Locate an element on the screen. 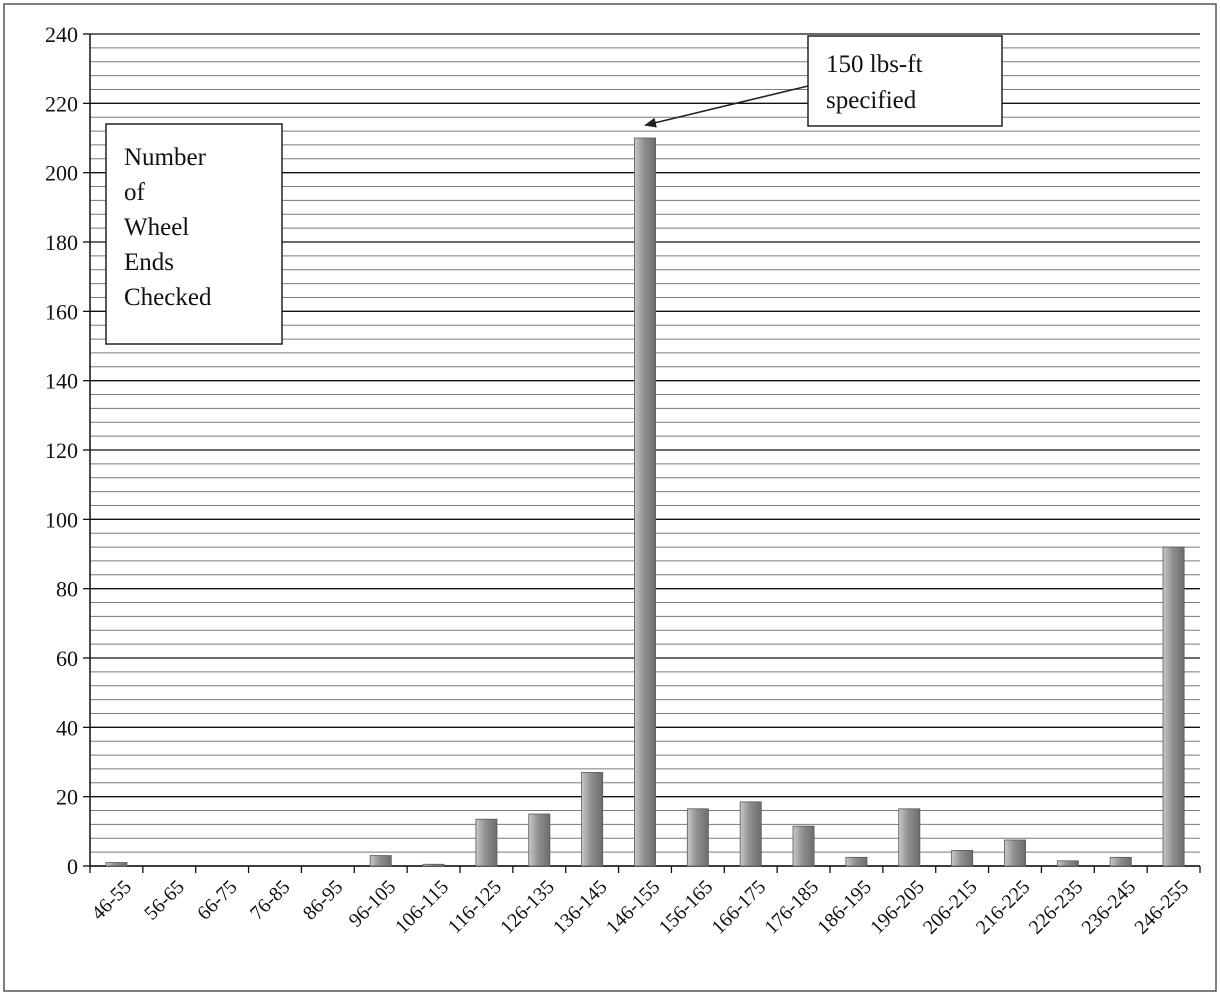 The height and width of the screenshot is (1002, 1220). ylabel-line-3: Wheel is located at coordinates (156, 227).